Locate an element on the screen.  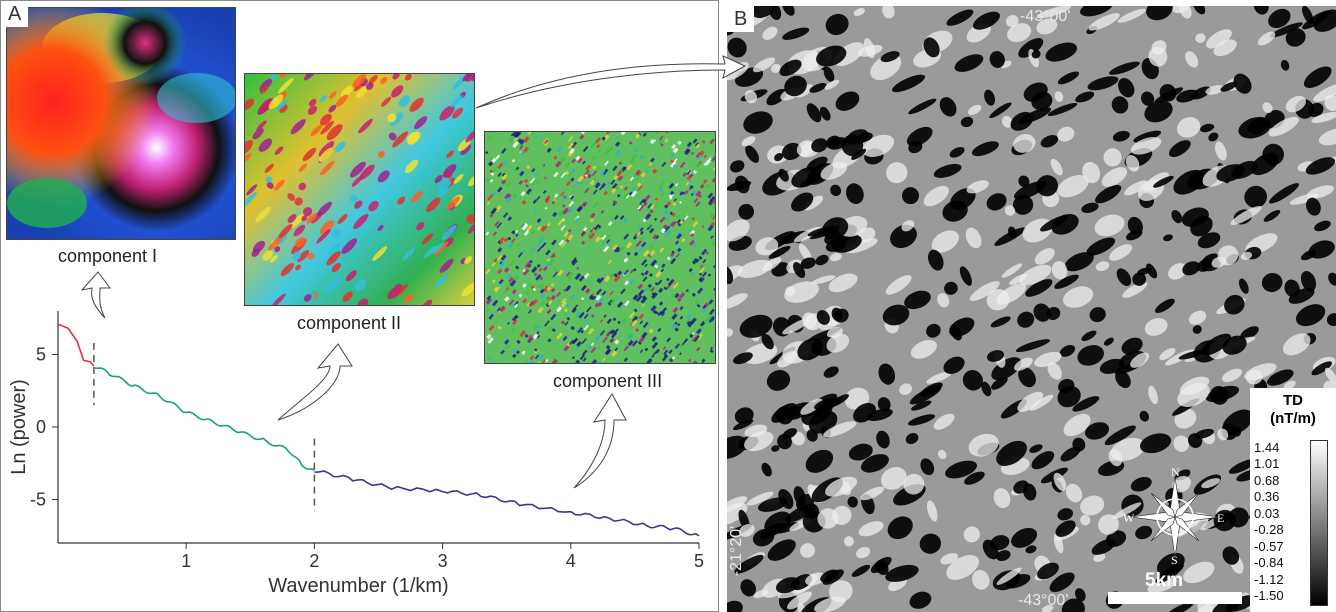
compass-e: E is located at coordinates (1220, 518).